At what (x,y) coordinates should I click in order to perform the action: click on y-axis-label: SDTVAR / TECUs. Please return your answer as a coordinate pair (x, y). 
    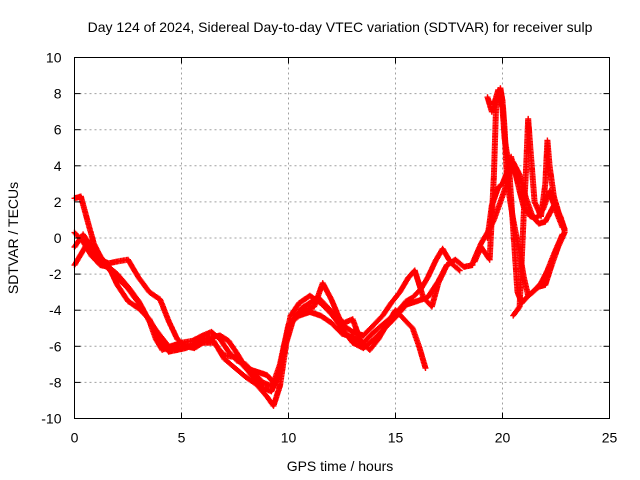
    Looking at the image, I should click on (13, 238).